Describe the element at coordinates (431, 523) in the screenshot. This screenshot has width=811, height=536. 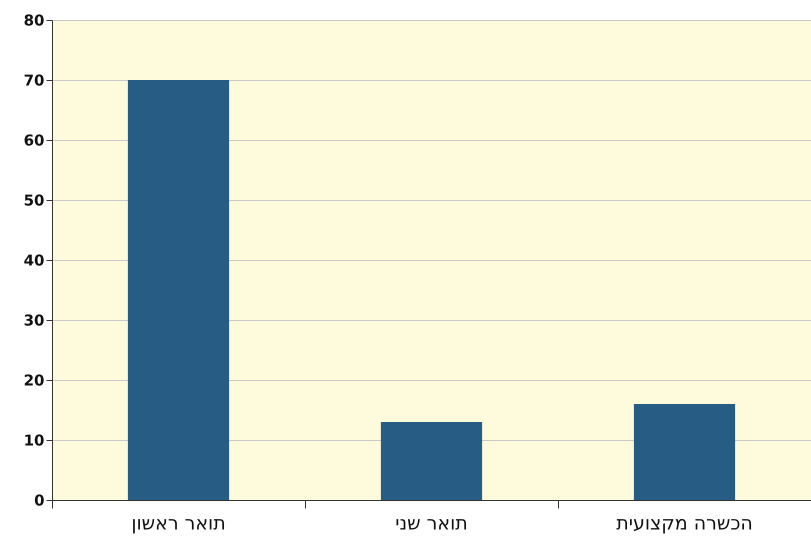
I see `x-tick-label: תואר שני` at that location.